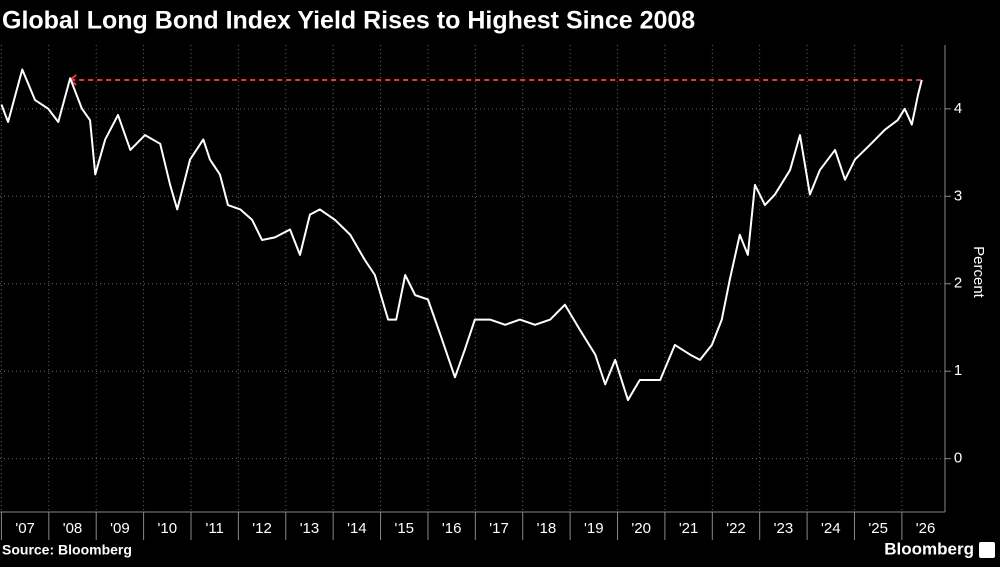 The width and height of the screenshot is (1000, 567). Describe the element at coordinates (926, 528) in the screenshot. I see `x-tick-label: '26` at that location.